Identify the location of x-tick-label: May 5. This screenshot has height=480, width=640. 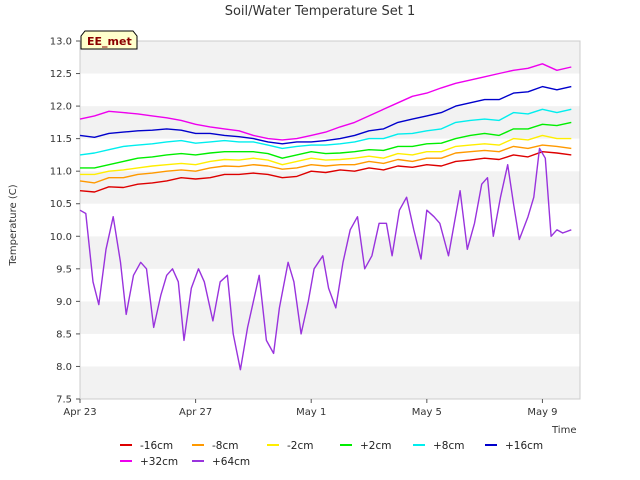
(427, 412).